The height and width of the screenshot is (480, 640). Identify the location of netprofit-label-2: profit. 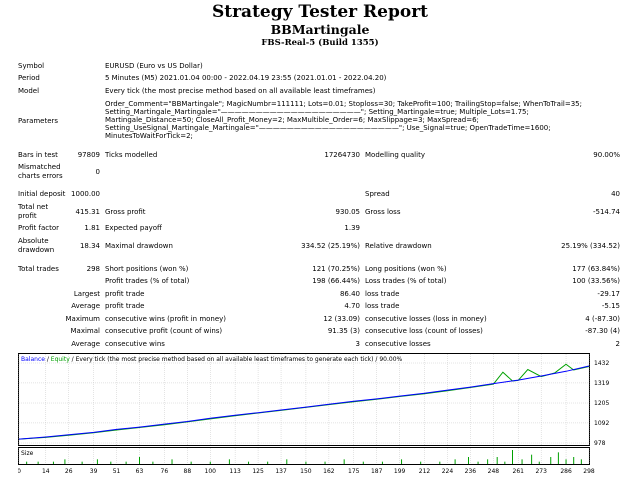
(27, 216).